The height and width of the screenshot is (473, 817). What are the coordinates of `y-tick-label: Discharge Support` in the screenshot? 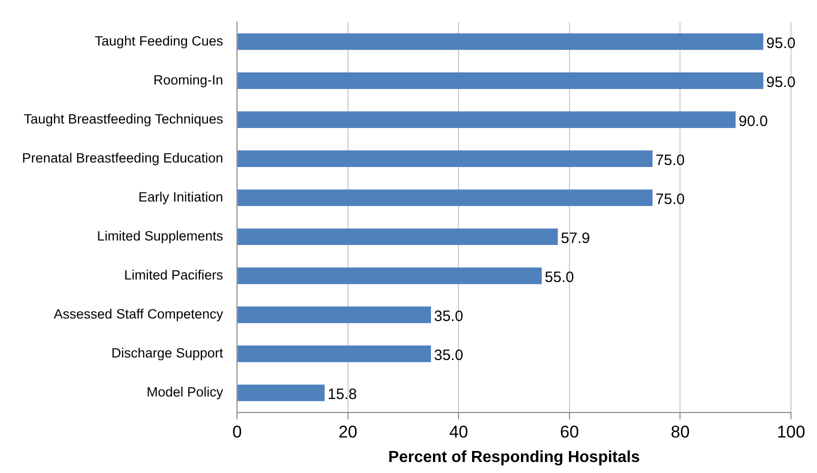 It's located at (167, 353).